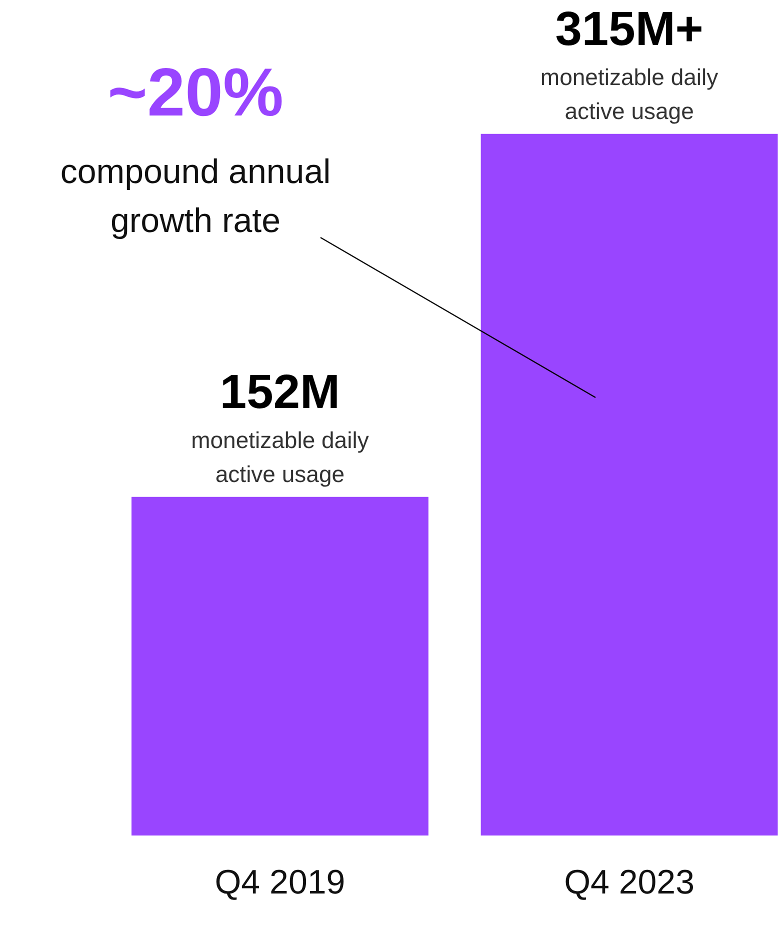  Describe the element at coordinates (195, 196) in the screenshot. I see `annotation: compound annual growth rate` at that location.